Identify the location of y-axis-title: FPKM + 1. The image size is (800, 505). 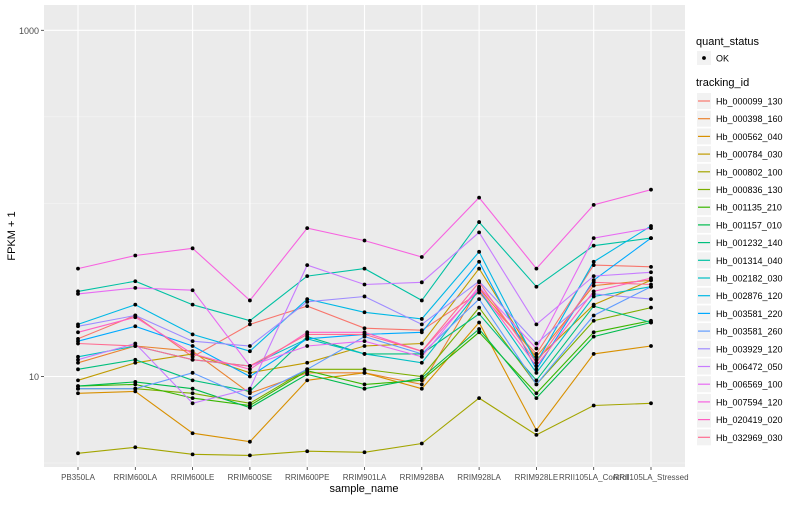
(12, 235).